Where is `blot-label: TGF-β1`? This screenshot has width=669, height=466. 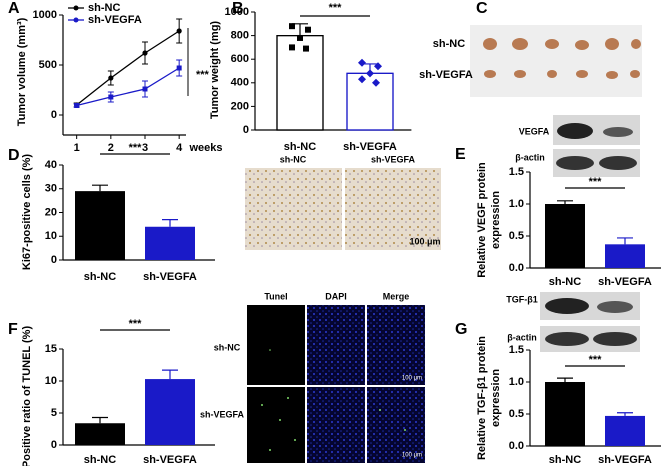
blot-label: TGF-β1 is located at coordinates (522, 299).